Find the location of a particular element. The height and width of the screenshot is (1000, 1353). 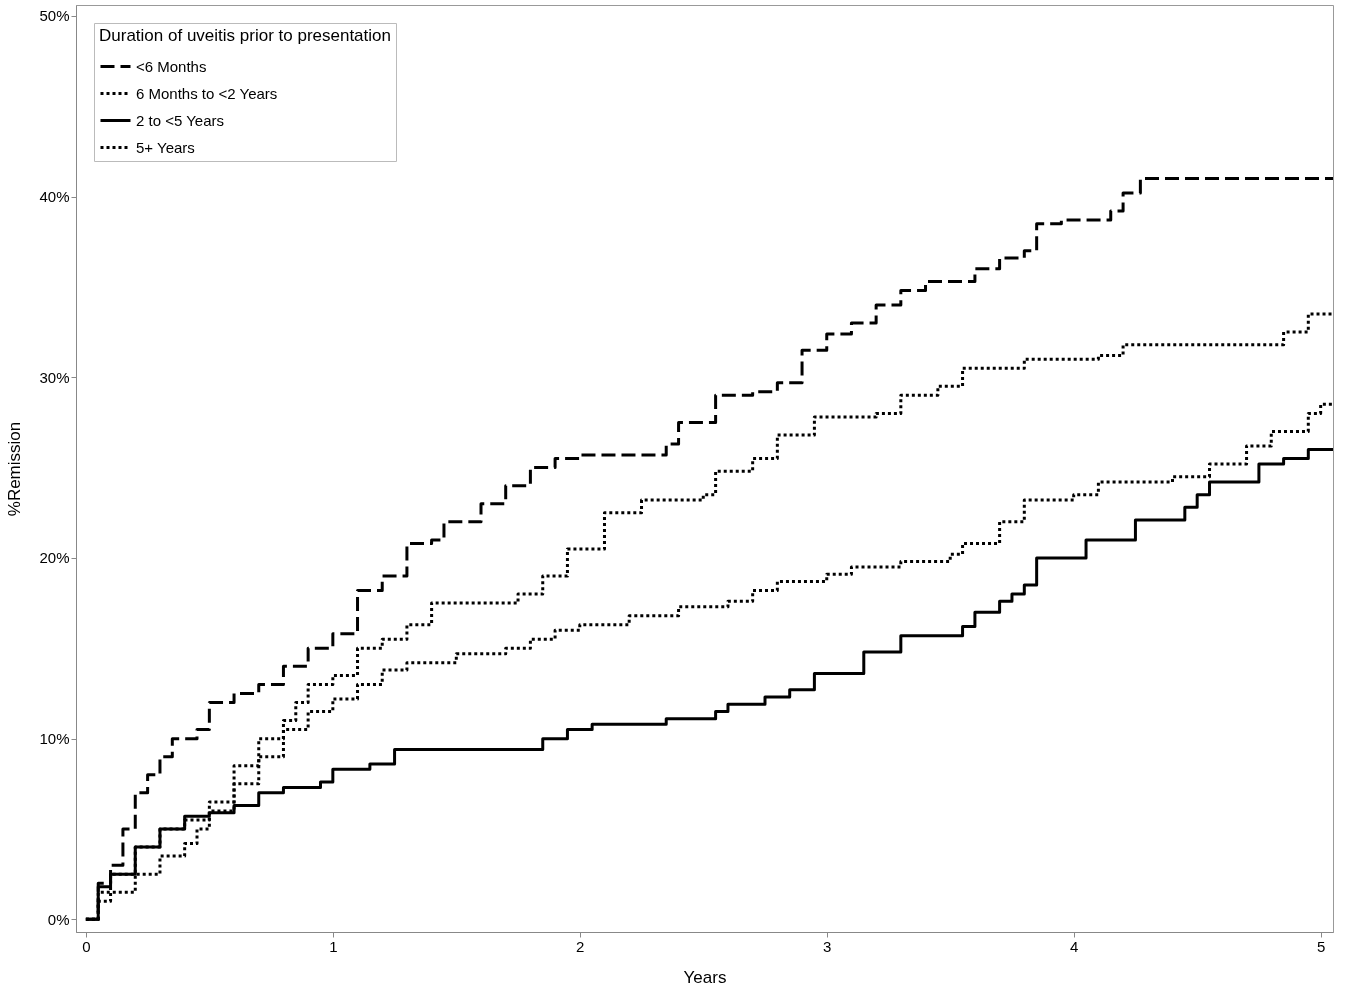

y-axis-title: %Remission is located at coordinates (15, 469).